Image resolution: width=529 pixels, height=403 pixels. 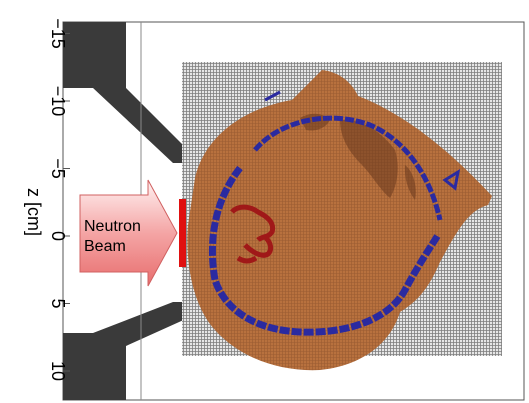 What do you see at coordinates (112, 226) in the screenshot?
I see `beam-label-line1: Neutron` at bounding box center [112, 226].